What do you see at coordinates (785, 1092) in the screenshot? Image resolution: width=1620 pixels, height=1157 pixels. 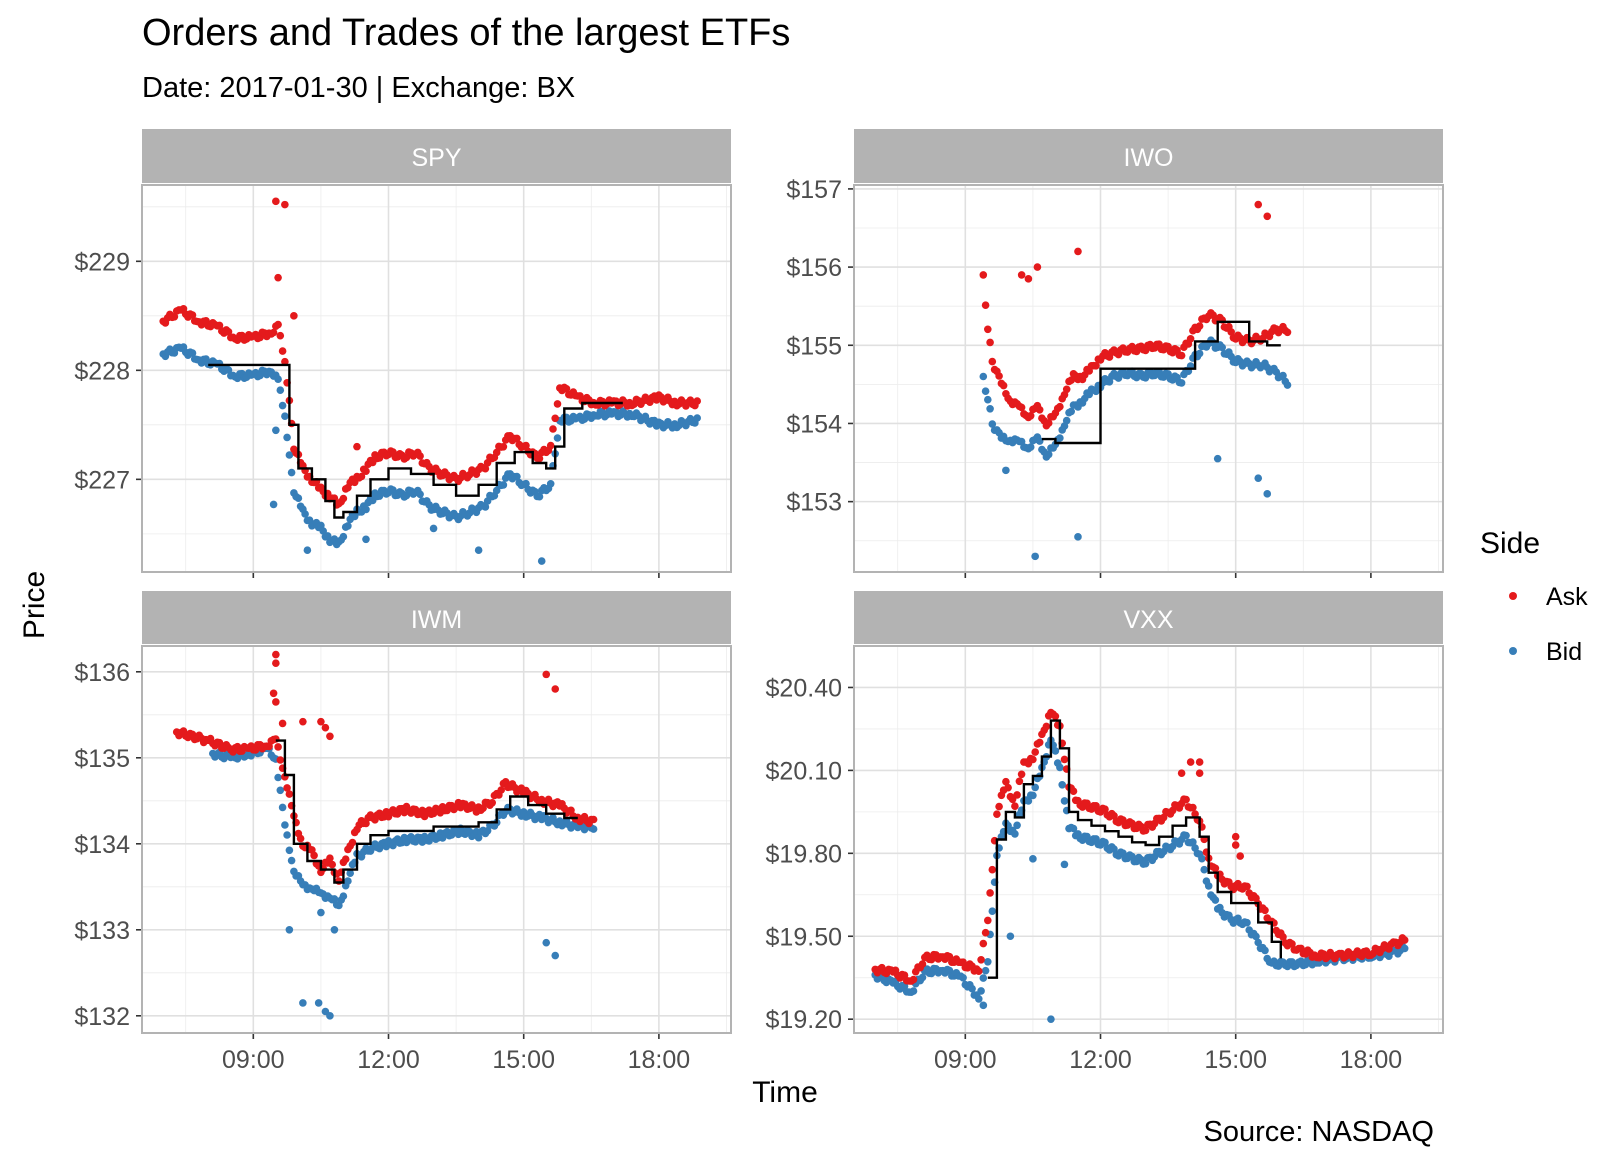 I see `x-axis-title: Time` at bounding box center [785, 1092].